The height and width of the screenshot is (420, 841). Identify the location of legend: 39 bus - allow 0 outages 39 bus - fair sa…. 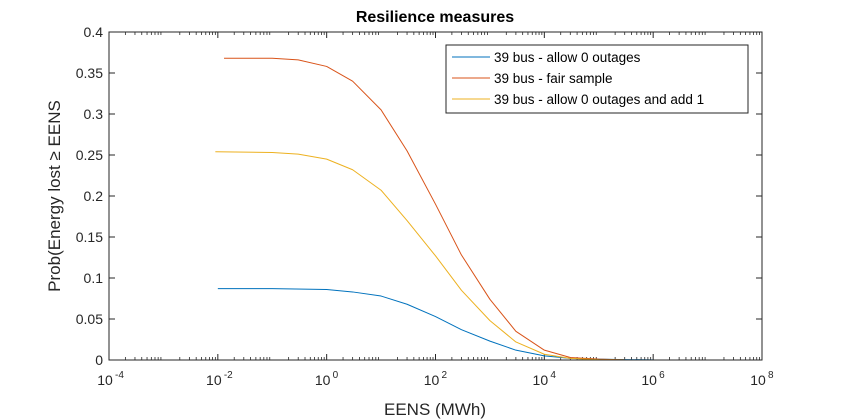
(597, 79).